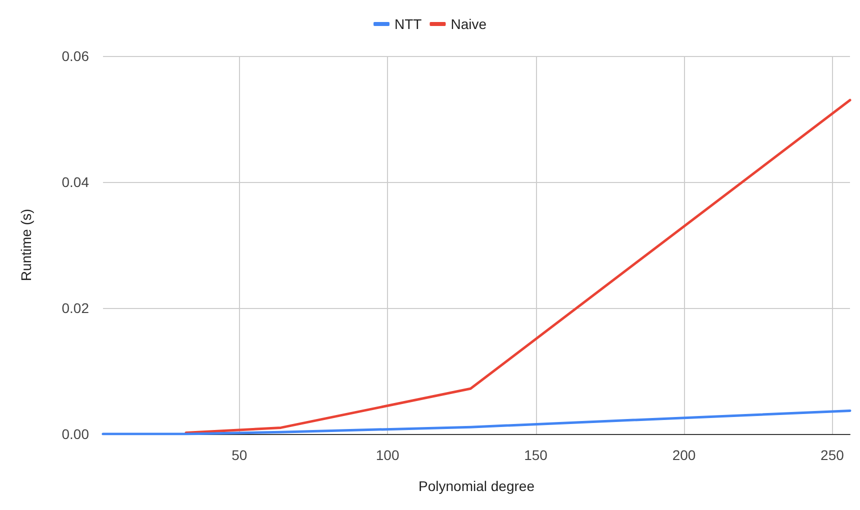 This screenshot has height=510, width=860. I want to click on y-tick-label: 0.02, so click(76, 308).